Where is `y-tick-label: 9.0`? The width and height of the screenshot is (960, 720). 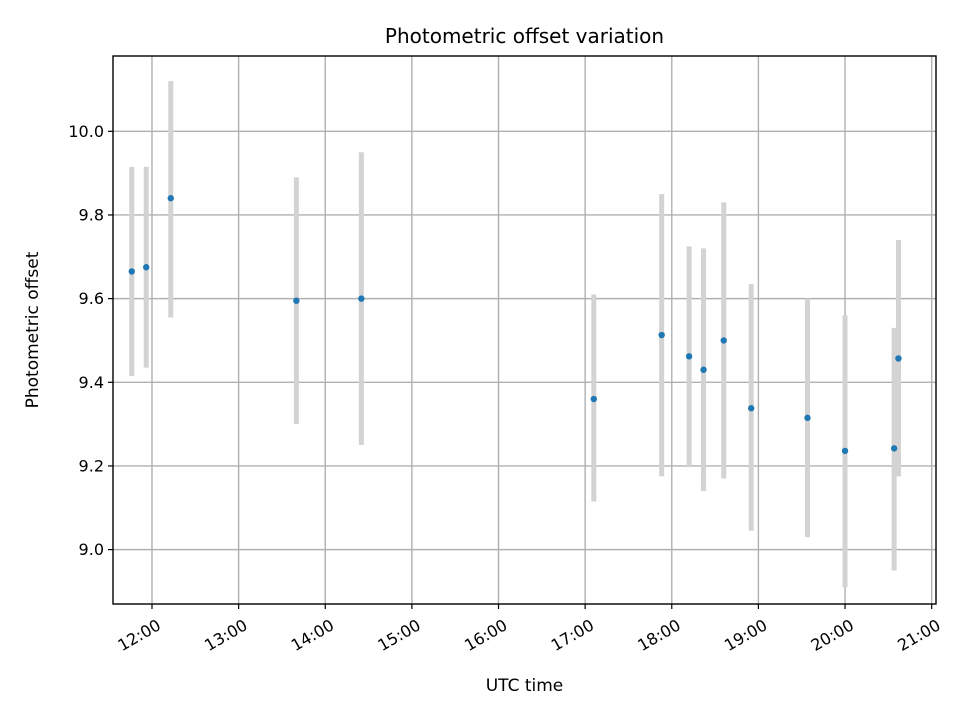 y-tick-label: 9.0 is located at coordinates (91, 549).